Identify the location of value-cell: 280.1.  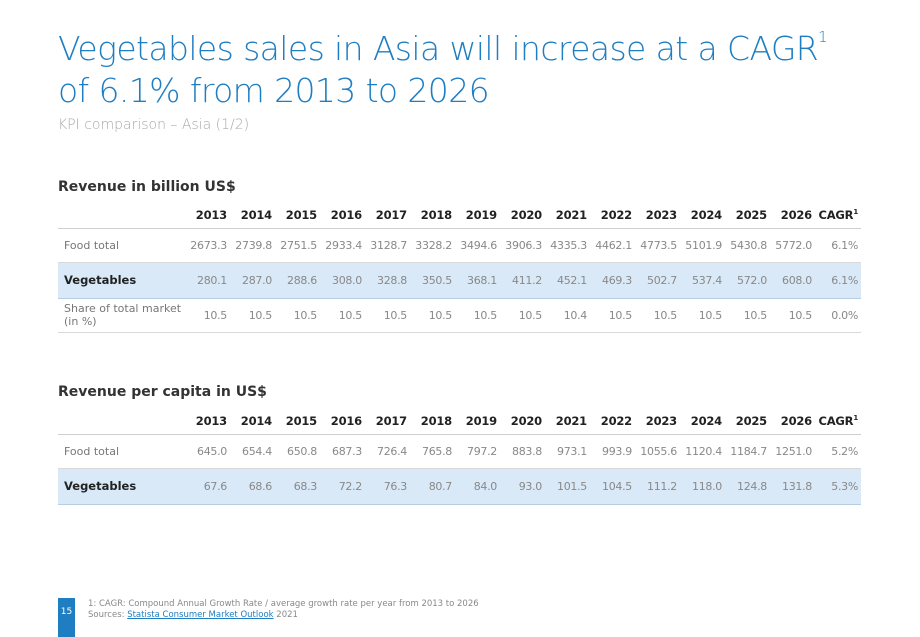
(207, 280).